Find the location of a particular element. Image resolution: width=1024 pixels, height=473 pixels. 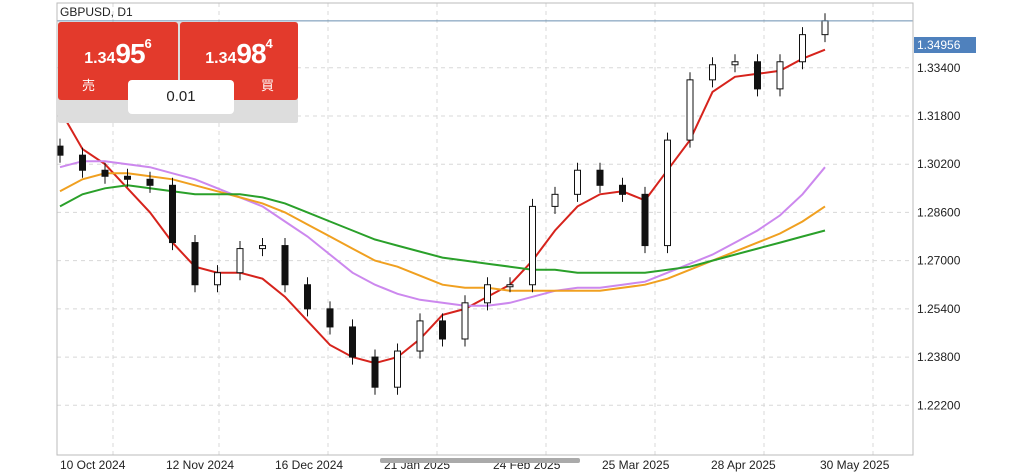

buy-price-big: 98 is located at coordinates (251, 53).